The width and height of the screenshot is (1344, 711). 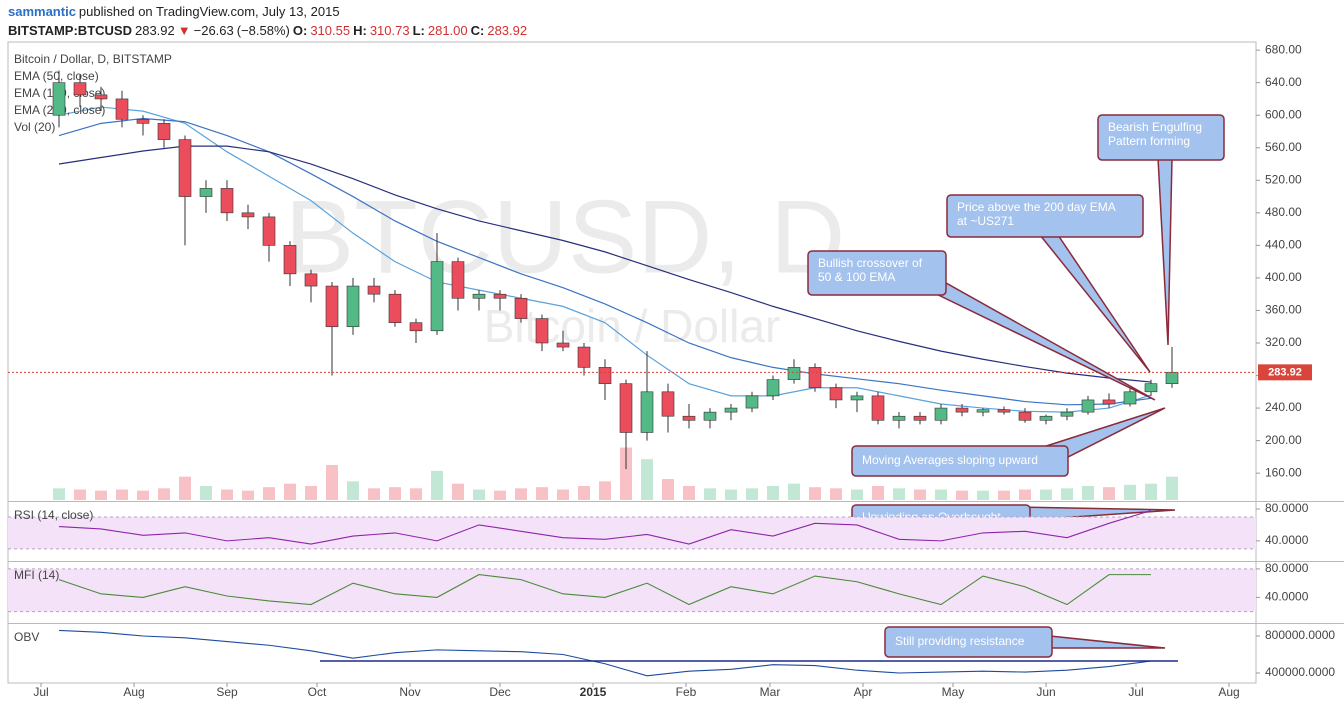 What do you see at coordinates (330, 30) in the screenshot?
I see `ohlc-value: 310.55` at bounding box center [330, 30].